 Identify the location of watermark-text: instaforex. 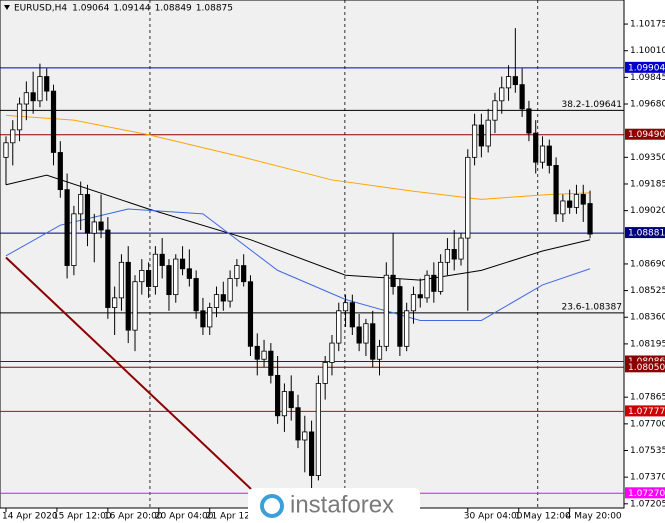
(342, 504).